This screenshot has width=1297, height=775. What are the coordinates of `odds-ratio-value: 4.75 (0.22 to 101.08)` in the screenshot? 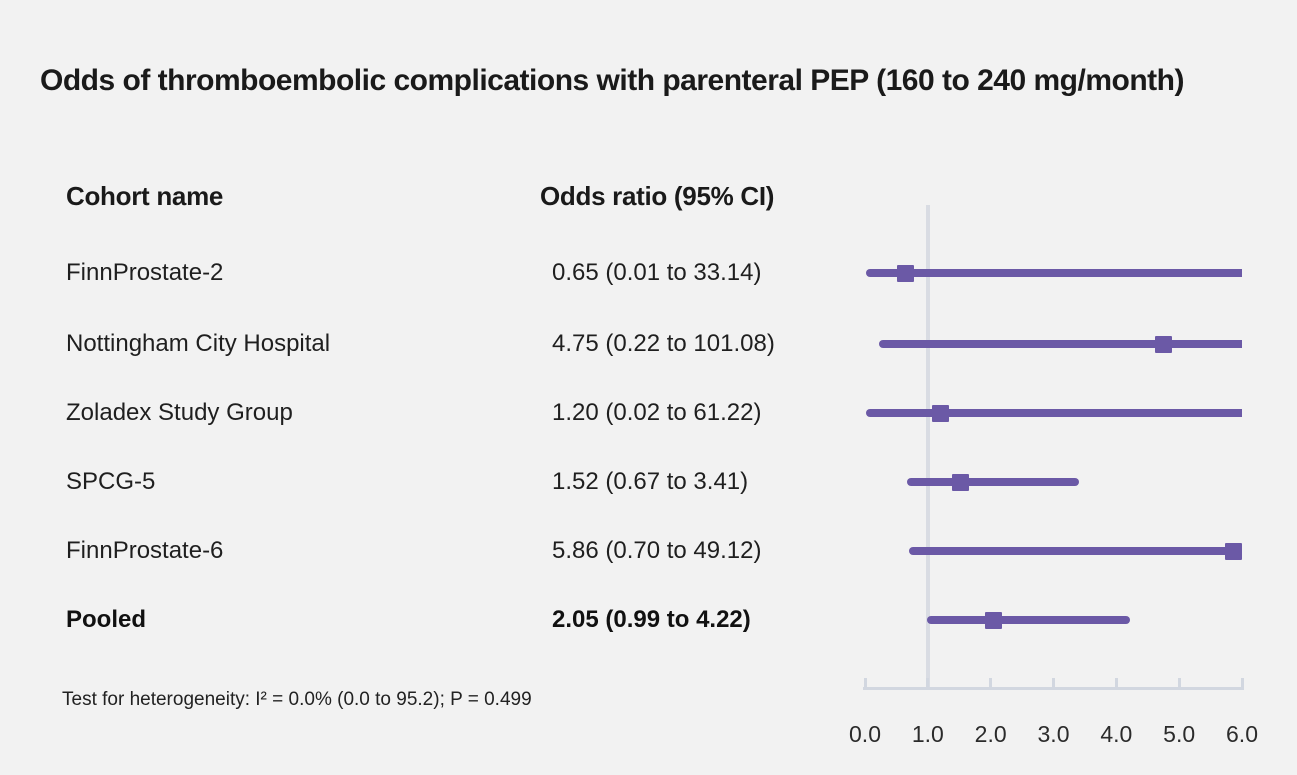 It's located at (663, 343).